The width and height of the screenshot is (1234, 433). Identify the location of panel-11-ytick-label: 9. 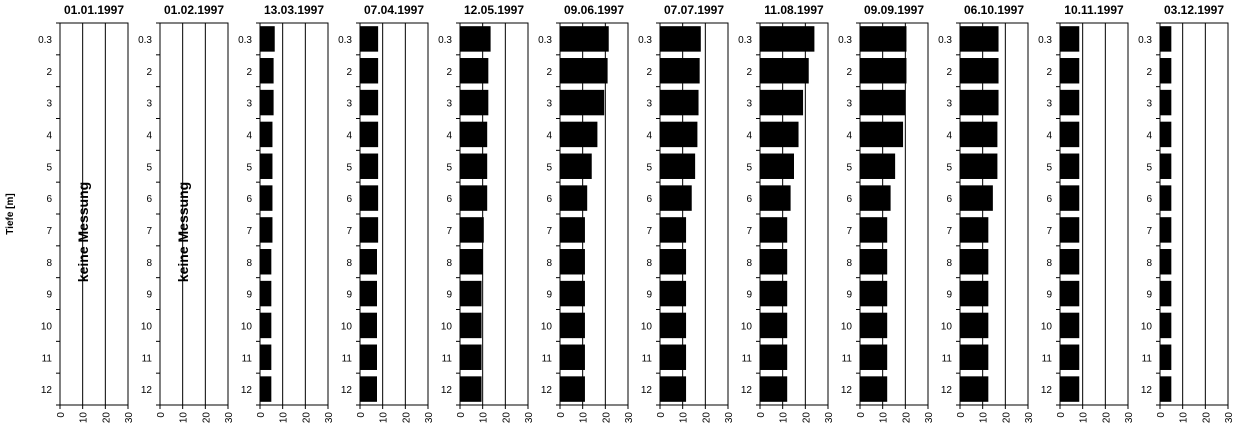
(1049, 295).